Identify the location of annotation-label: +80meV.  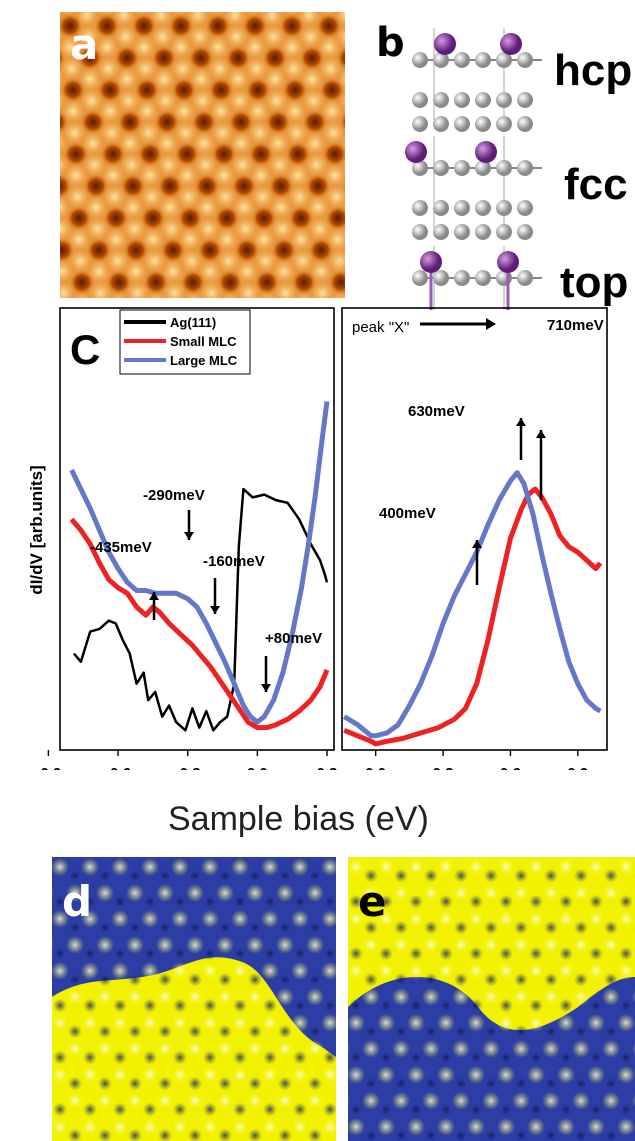
(293, 638).